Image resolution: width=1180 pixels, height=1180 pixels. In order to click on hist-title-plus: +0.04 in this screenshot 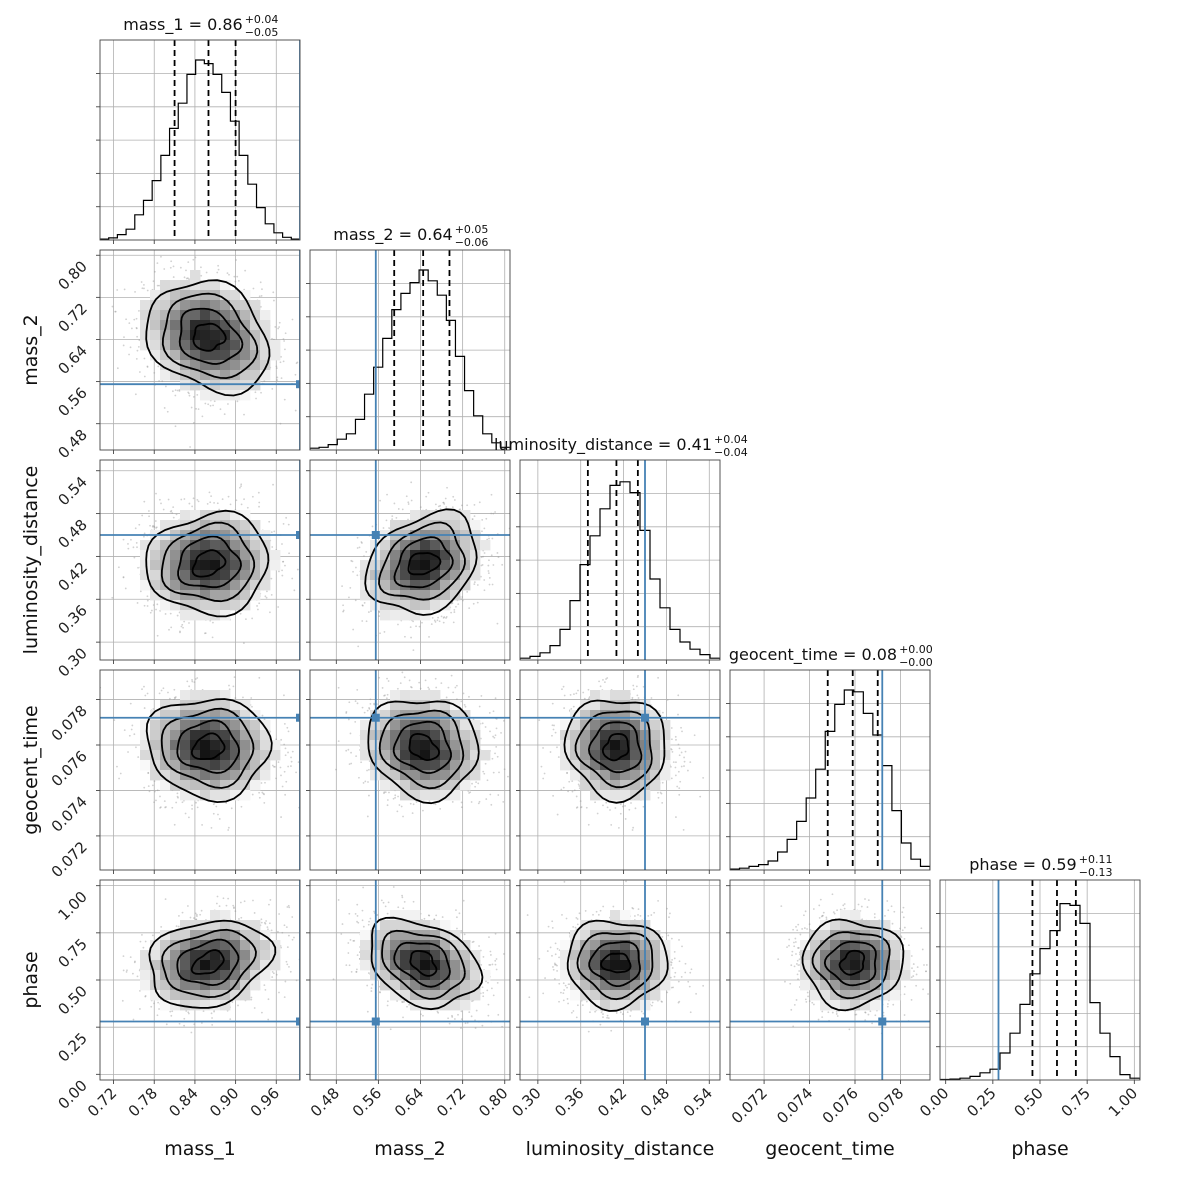, I will do `click(262, 19)`.